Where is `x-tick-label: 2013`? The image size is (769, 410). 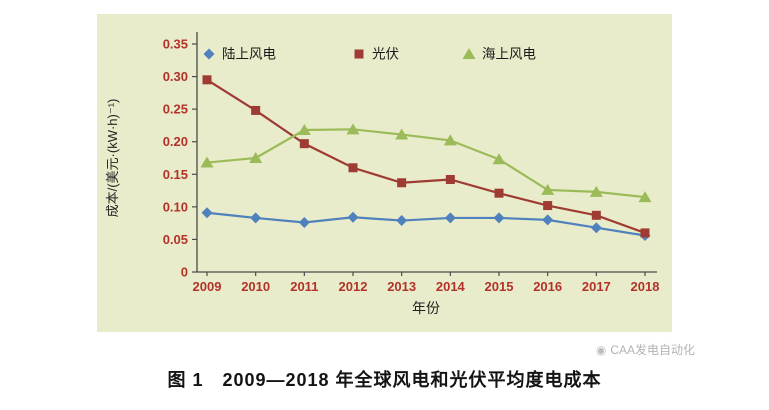
x-tick-label: 2013 is located at coordinates (401, 286).